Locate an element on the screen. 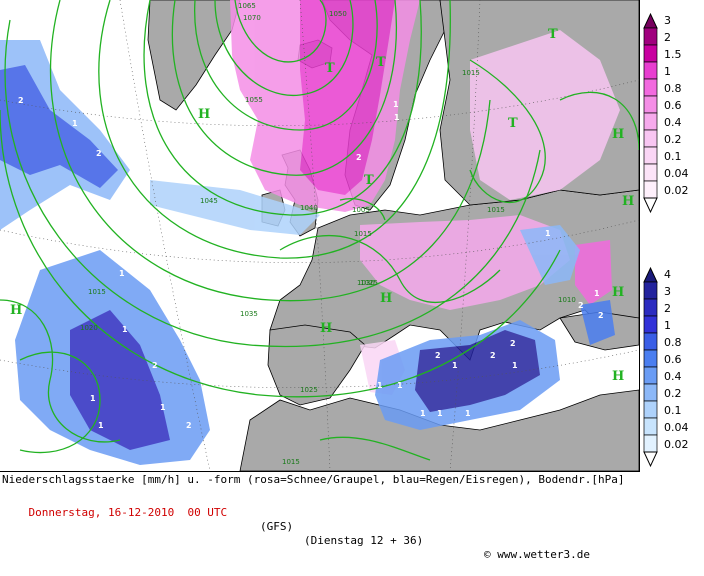  isobar-label: 1050 is located at coordinates (338, 14).